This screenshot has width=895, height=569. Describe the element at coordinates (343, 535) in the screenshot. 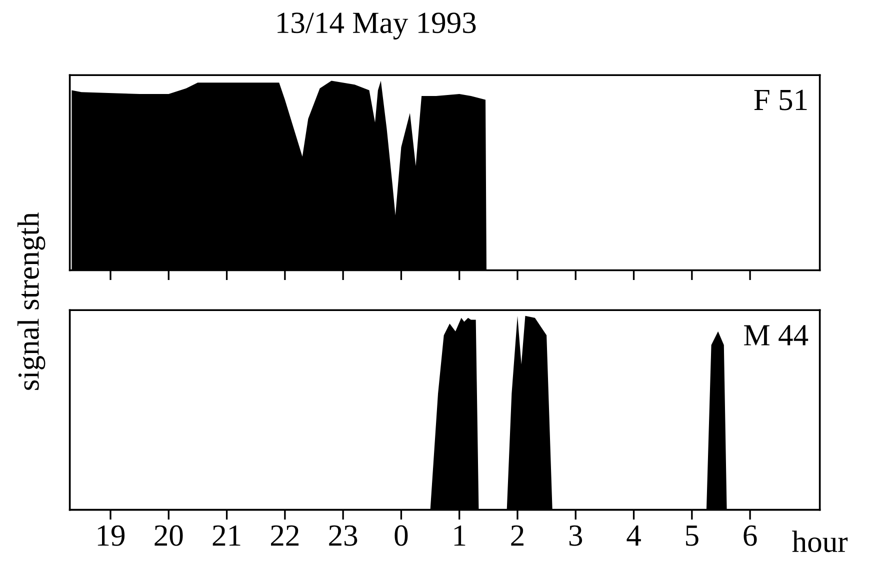

I see `x-tick-label: 23` at that location.